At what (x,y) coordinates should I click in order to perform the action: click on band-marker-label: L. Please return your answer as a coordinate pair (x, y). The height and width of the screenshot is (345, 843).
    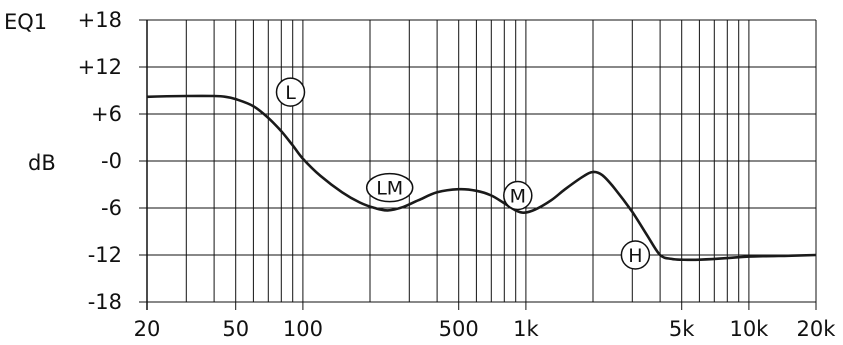
    Looking at the image, I should click on (290, 93).